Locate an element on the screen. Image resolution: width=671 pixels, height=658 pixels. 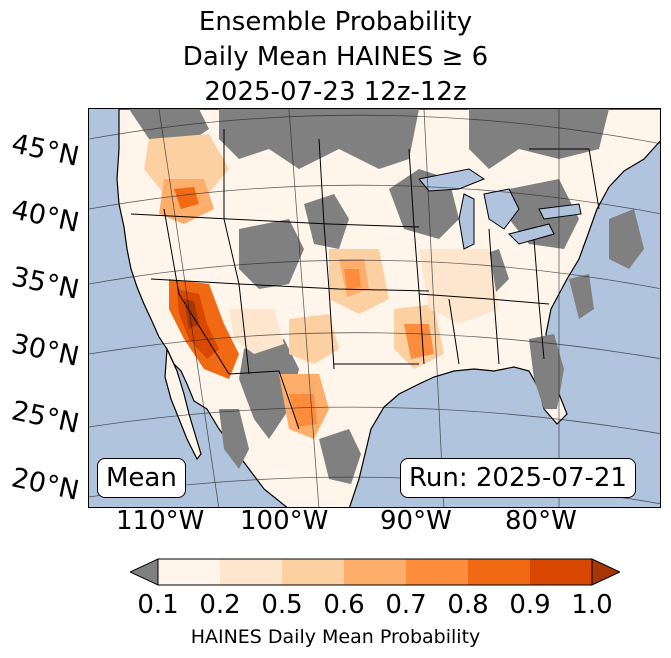
lon-label-80w: 80°W is located at coordinates (541, 521).